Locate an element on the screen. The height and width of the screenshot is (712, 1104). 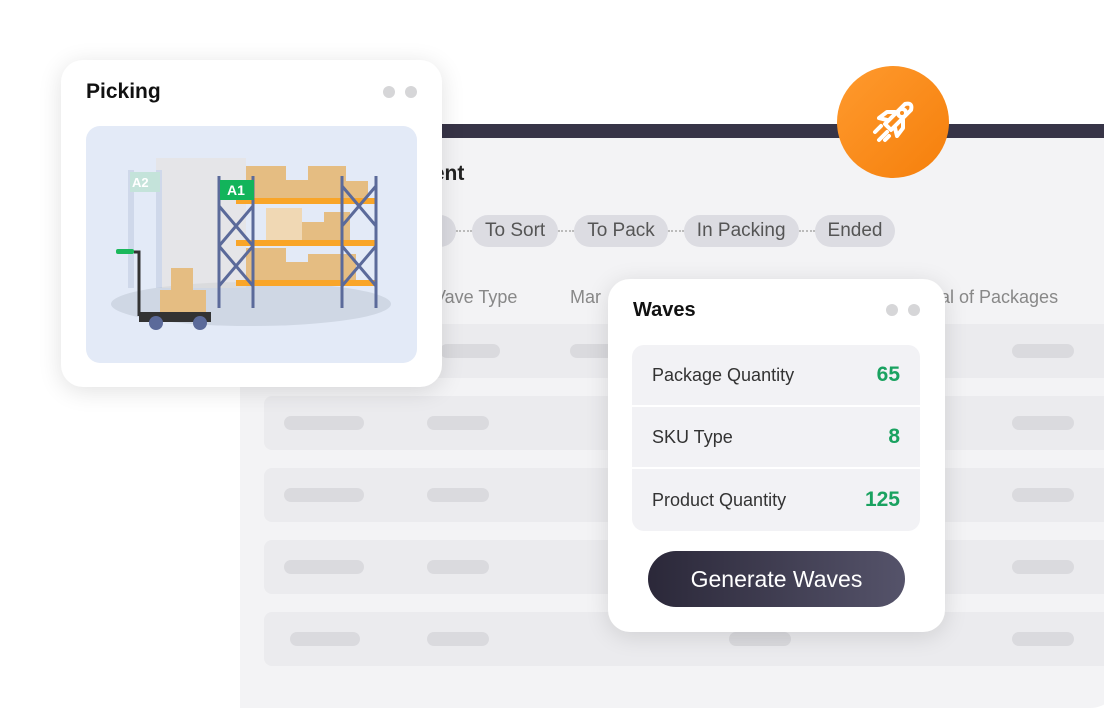
picking-title: Picking is located at coordinates (123, 91).